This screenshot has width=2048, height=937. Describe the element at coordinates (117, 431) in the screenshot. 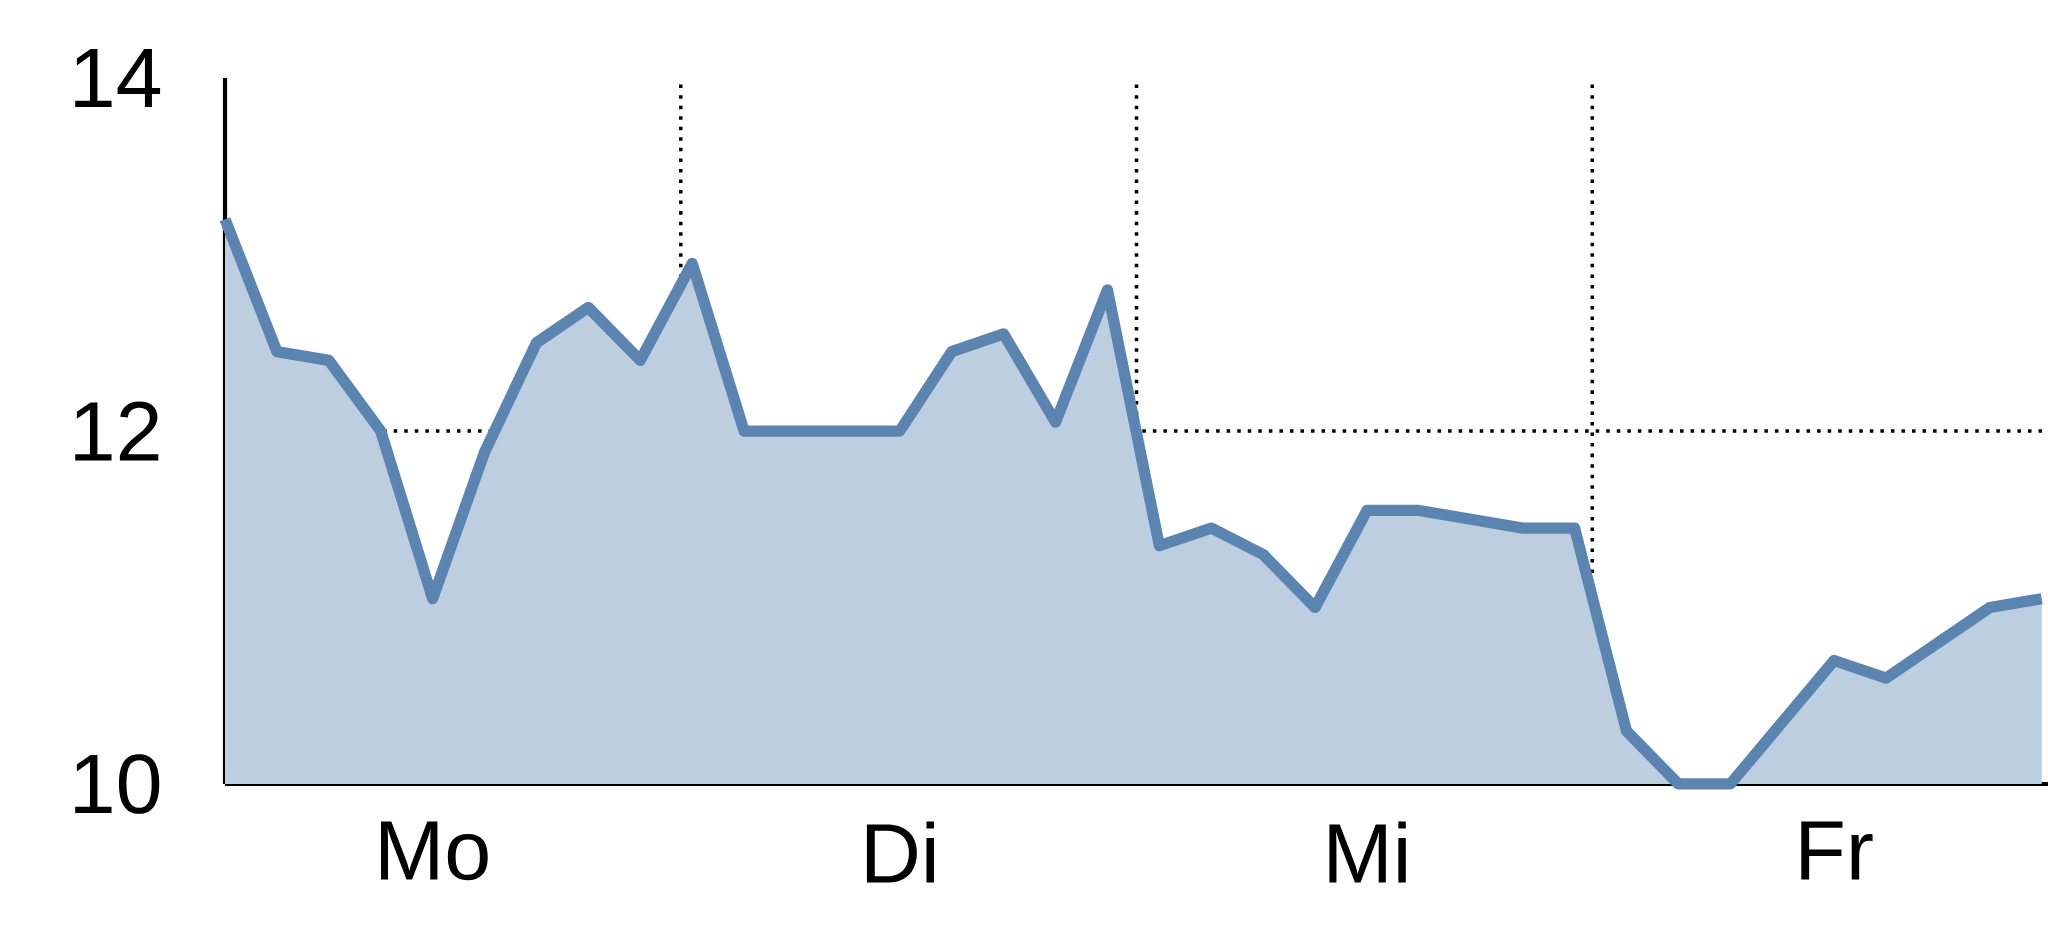

I see `y-tick-label: 12` at that location.